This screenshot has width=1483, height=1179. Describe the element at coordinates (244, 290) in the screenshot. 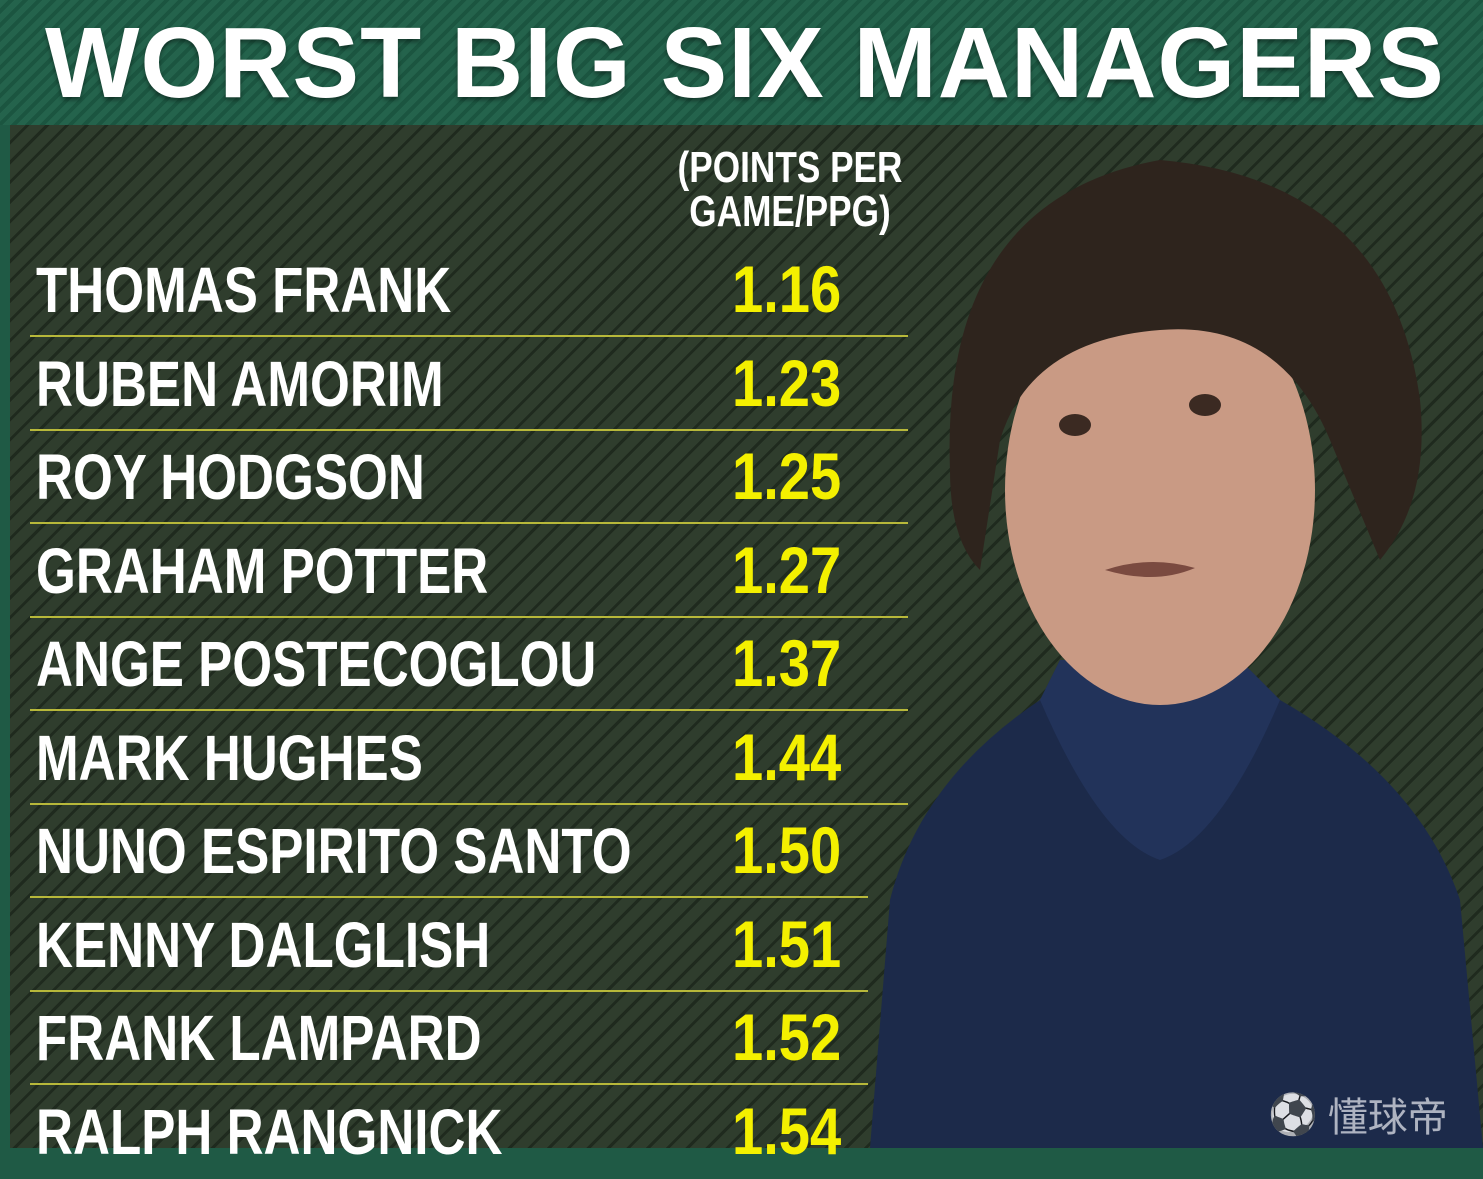

I see `manager-name: THOMAS FRANK` at that location.